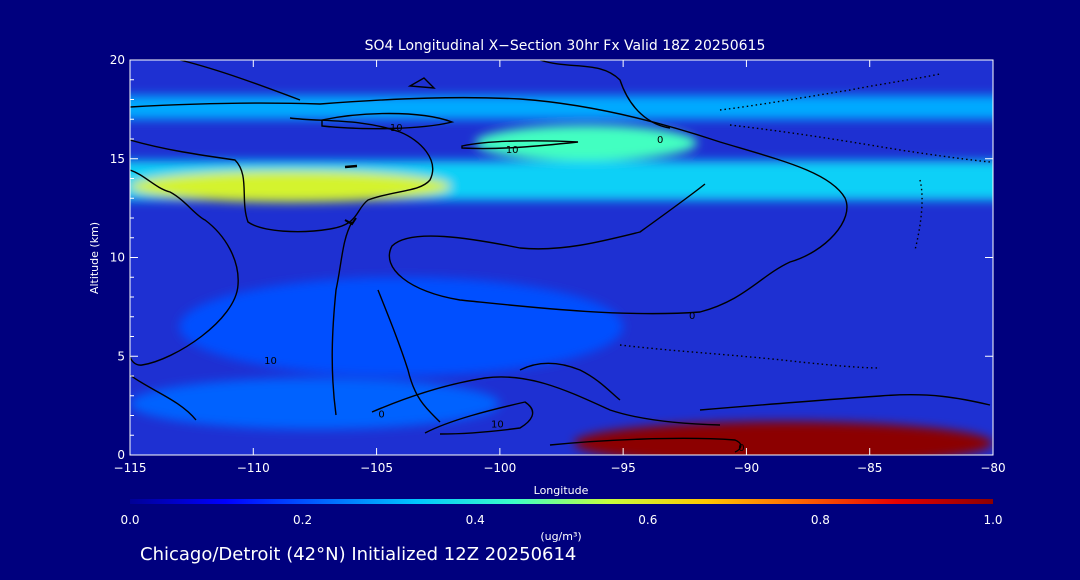  Describe the element at coordinates (499, 468) in the screenshot. I see `x-tick-label: −100` at that location.